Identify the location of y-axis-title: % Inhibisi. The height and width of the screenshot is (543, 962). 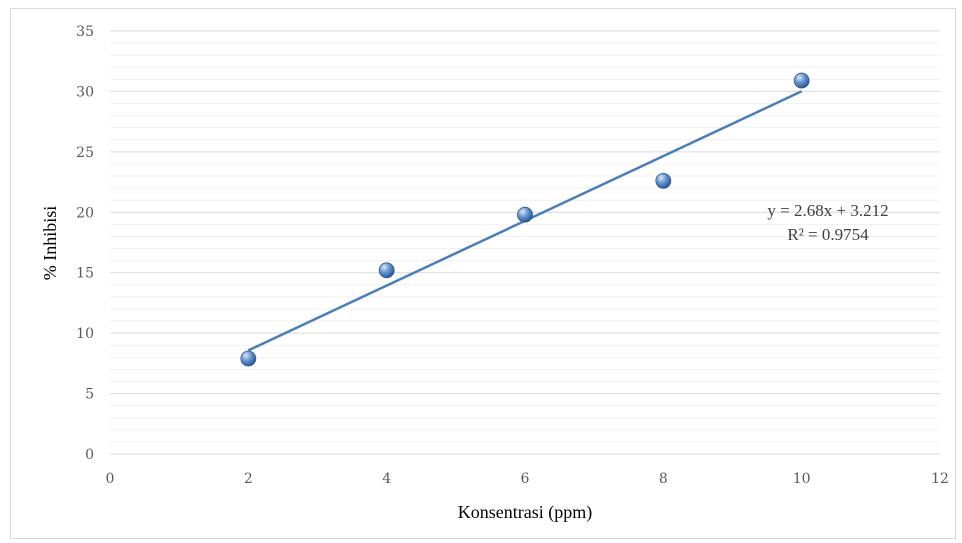
(50, 243).